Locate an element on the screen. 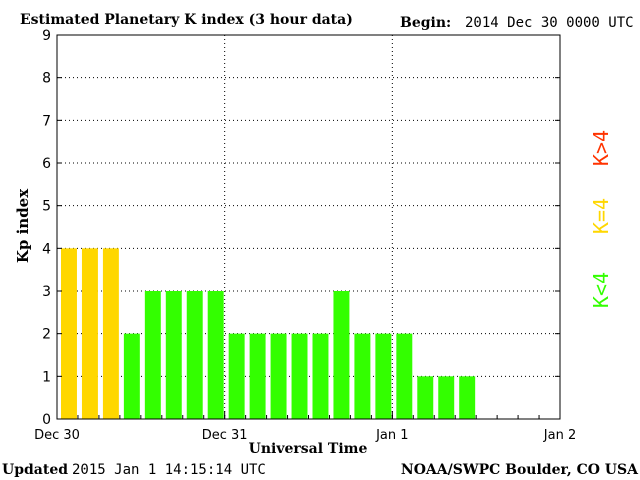 This screenshot has height=480, width=640. x-tick-label: Dec 31 is located at coordinates (225, 435).